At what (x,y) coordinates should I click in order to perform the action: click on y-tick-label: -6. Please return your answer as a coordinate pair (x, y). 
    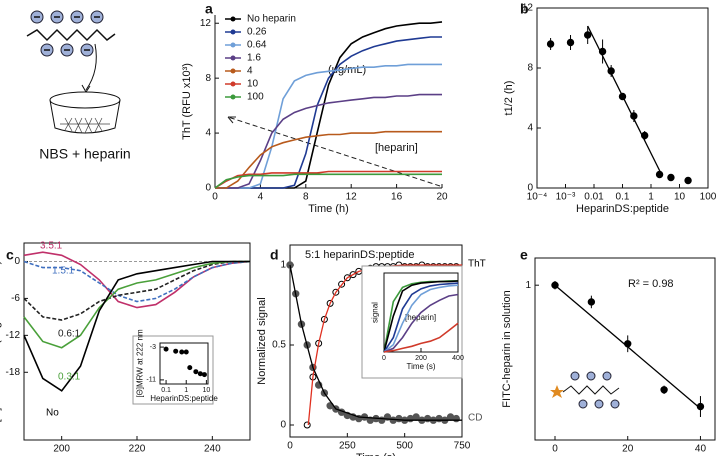
    Looking at the image, I should click on (15, 298).